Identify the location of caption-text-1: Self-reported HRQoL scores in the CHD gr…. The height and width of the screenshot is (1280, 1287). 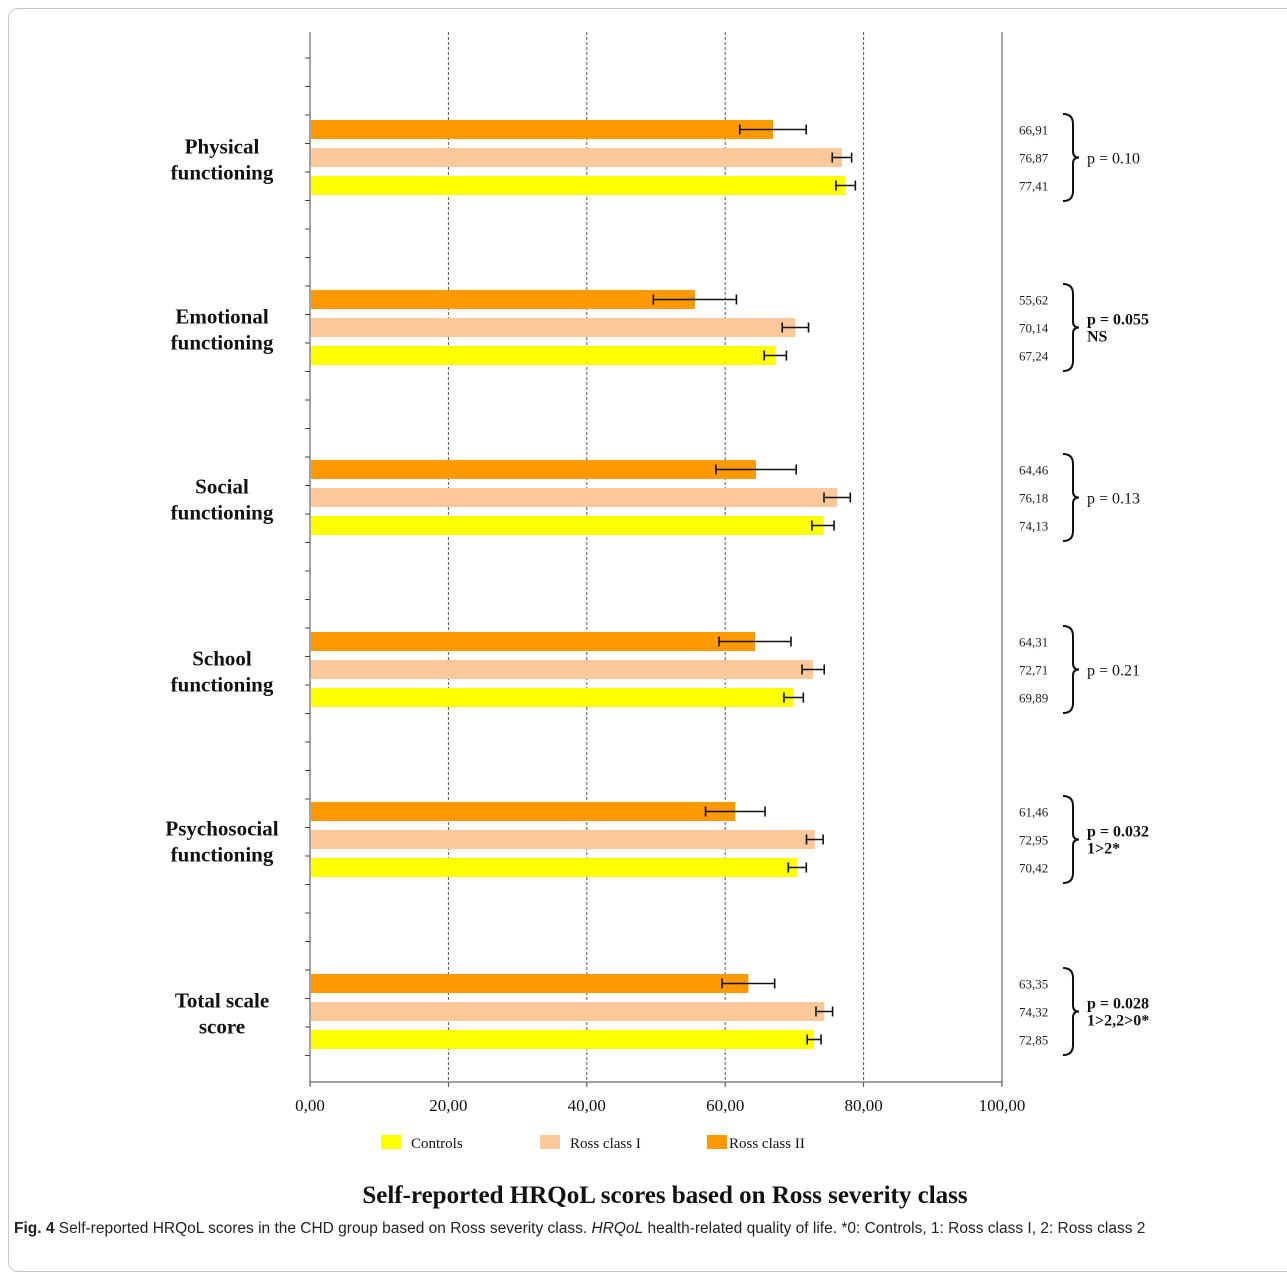
(323, 1228).